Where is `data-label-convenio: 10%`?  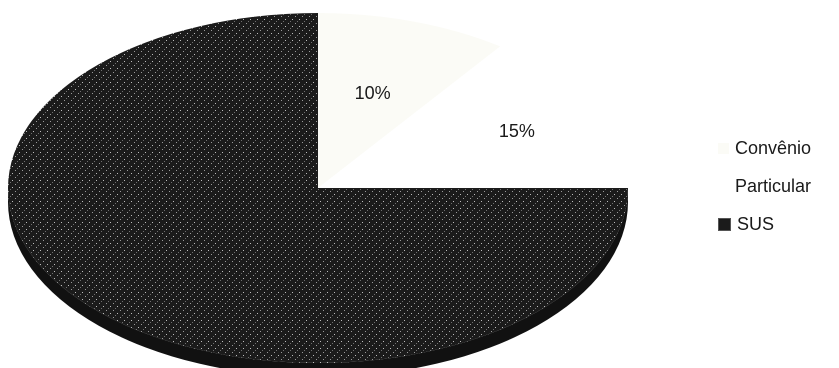 data-label-convenio: 10% is located at coordinates (373, 93).